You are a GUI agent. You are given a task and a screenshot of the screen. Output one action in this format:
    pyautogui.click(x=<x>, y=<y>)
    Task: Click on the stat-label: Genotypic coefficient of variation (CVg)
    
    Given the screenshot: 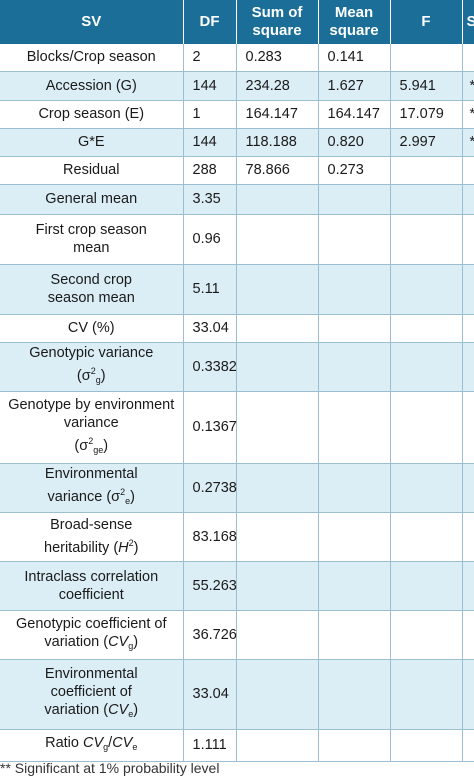 What is the action you would take?
    pyautogui.click(x=92, y=635)
    